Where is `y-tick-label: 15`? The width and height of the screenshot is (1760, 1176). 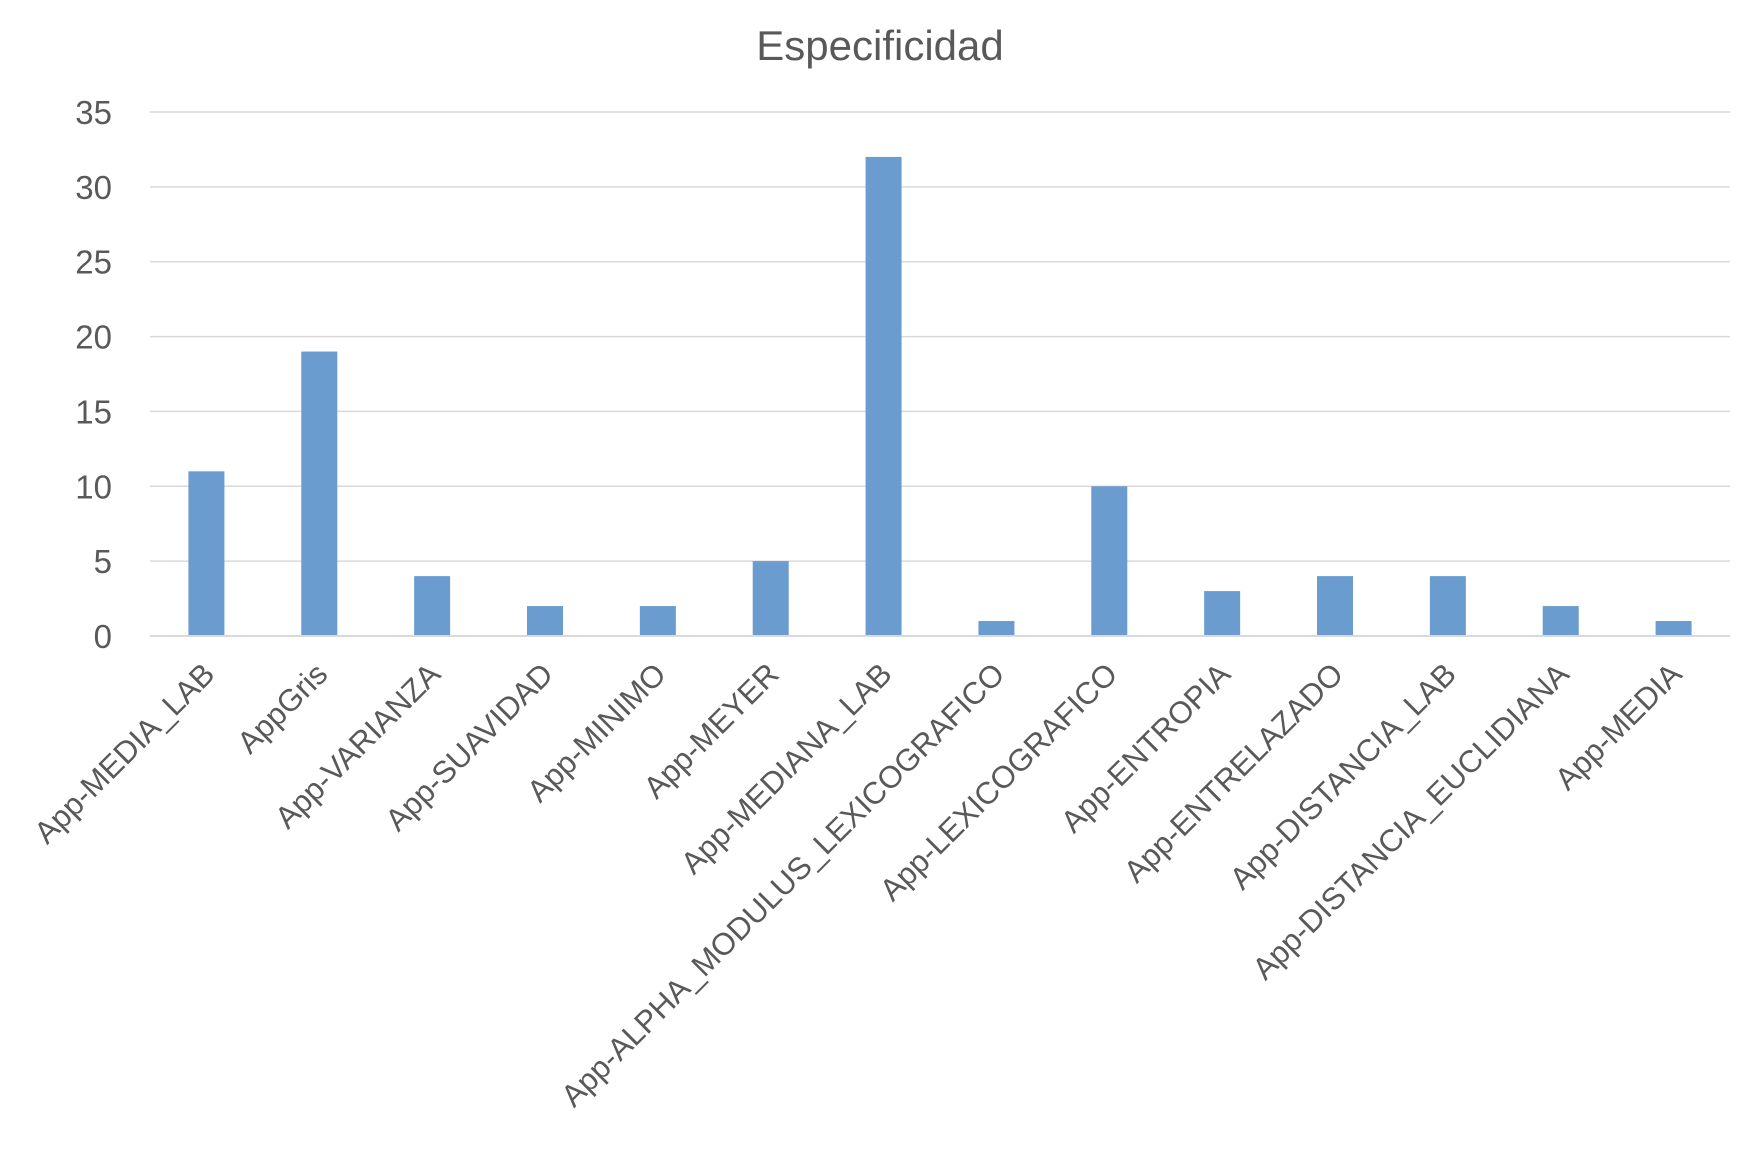 y-tick-label: 15 is located at coordinates (93, 411).